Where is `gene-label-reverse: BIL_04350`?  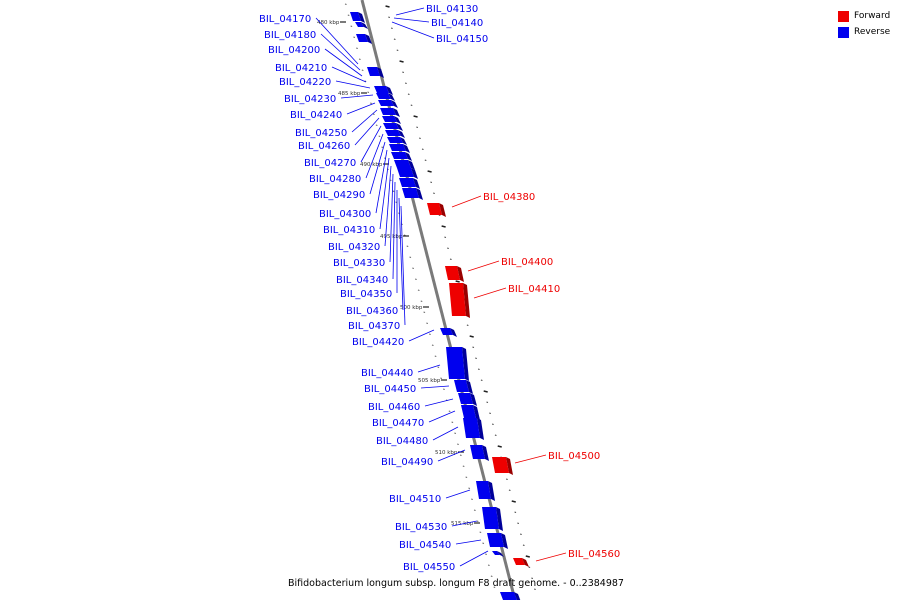
gene-label-reverse: BIL_04350 is located at coordinates (366, 294).